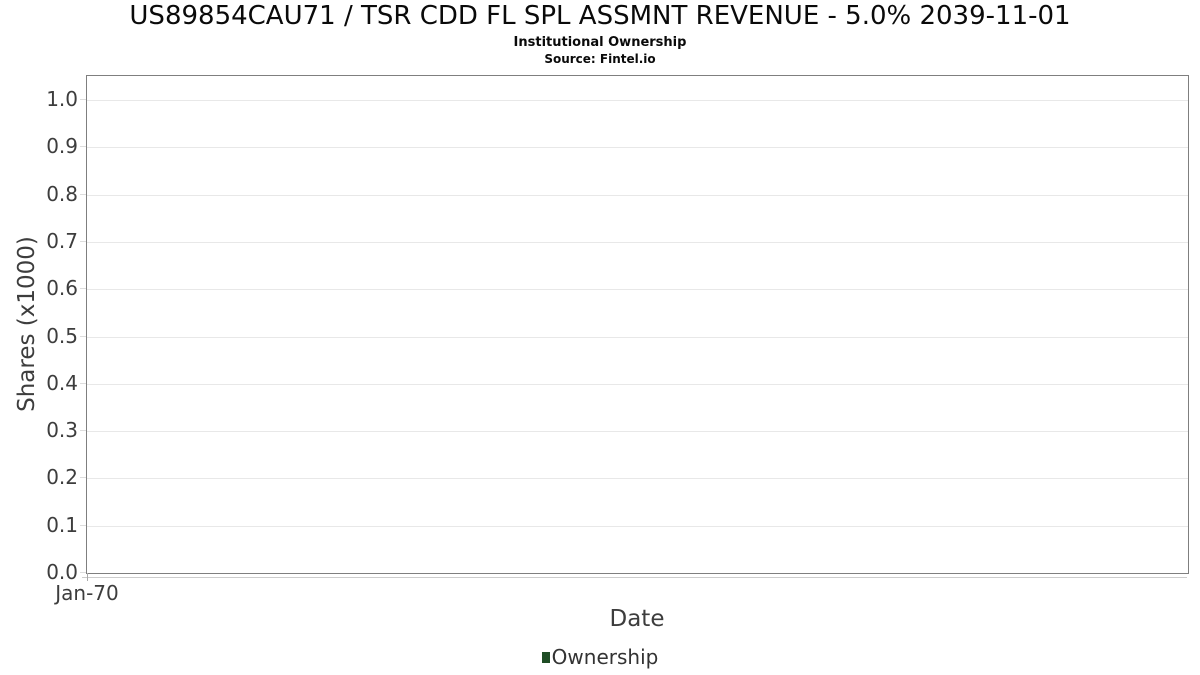 The width and height of the screenshot is (1200, 675). What do you see at coordinates (62, 240) in the screenshot?
I see `y-tick-label-0.7: 0.7` at bounding box center [62, 240].